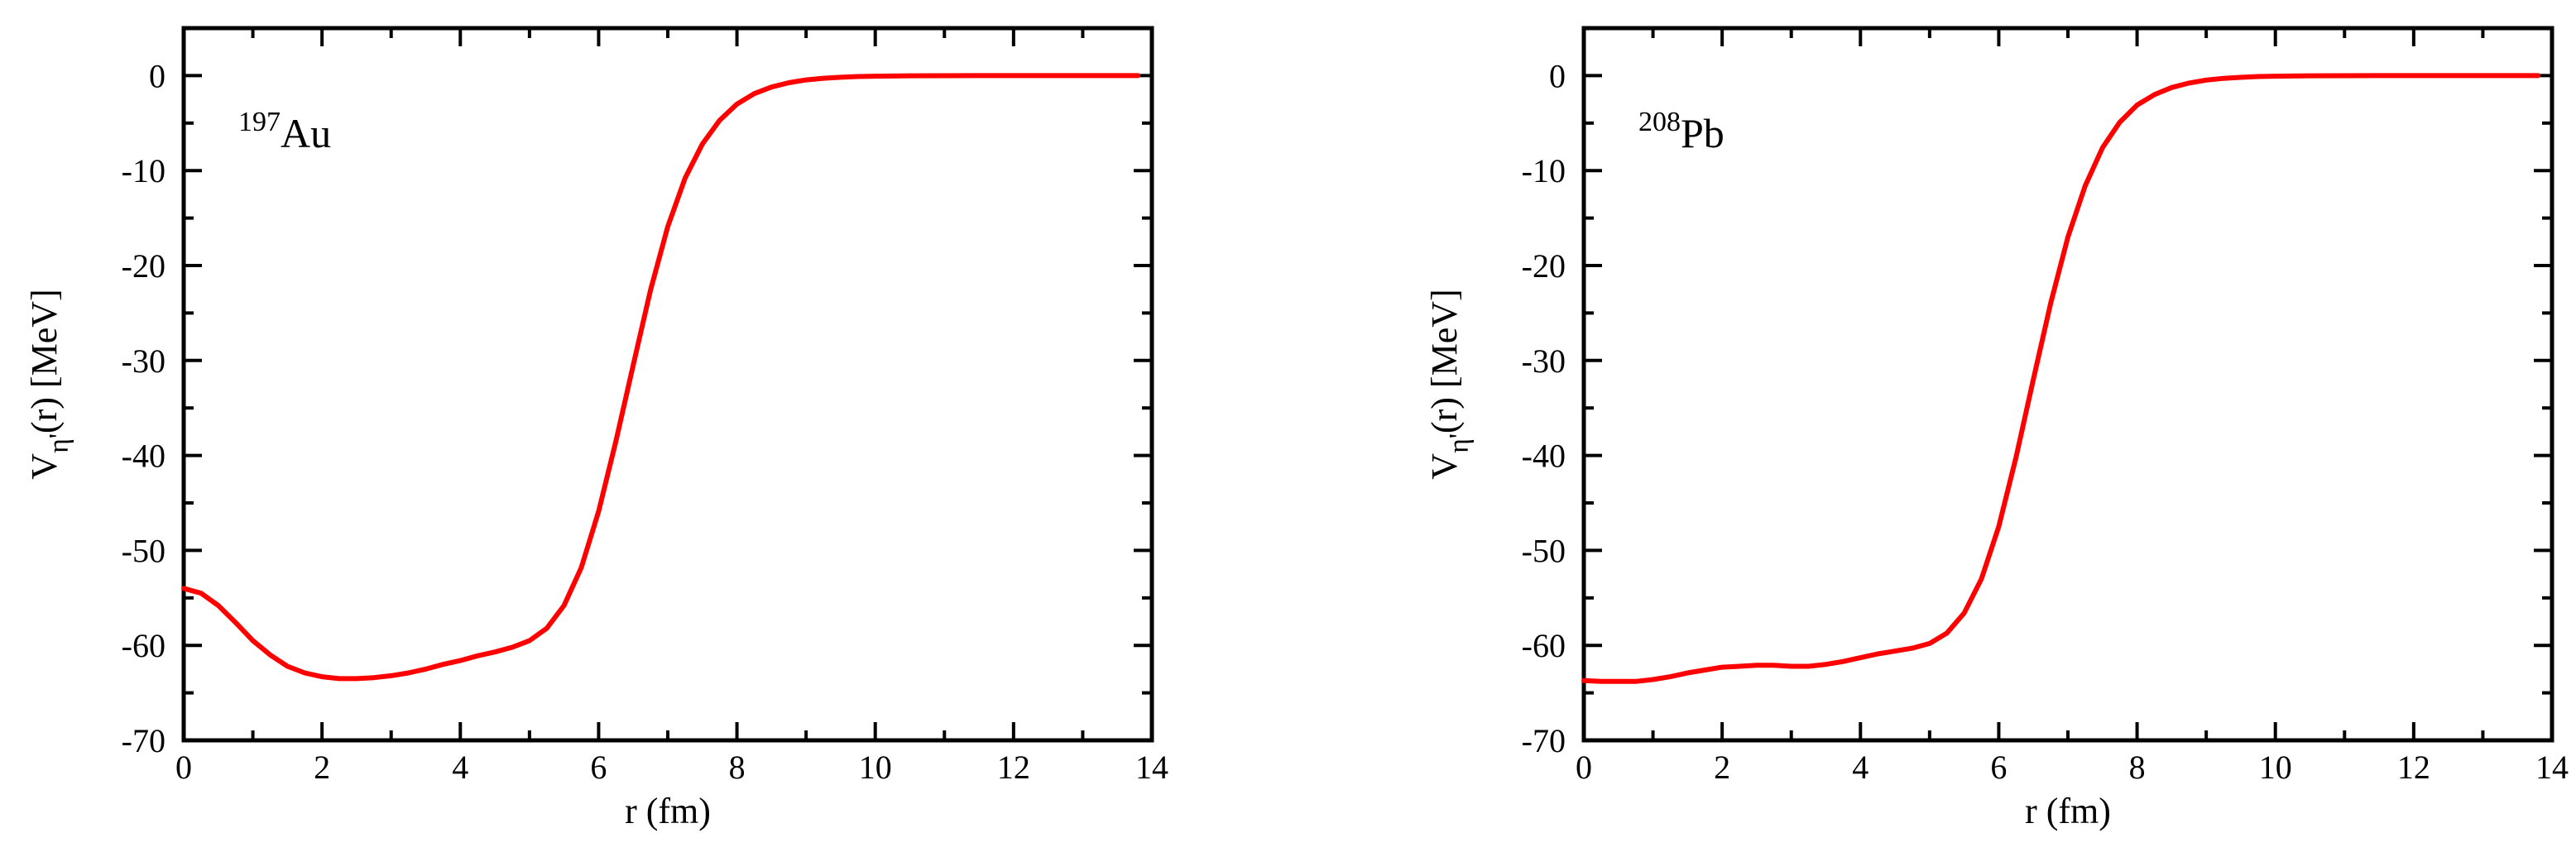 Image resolution: width=2576 pixels, height=852 pixels. I want to click on nucleus-label: 197Au, so click(285, 131).